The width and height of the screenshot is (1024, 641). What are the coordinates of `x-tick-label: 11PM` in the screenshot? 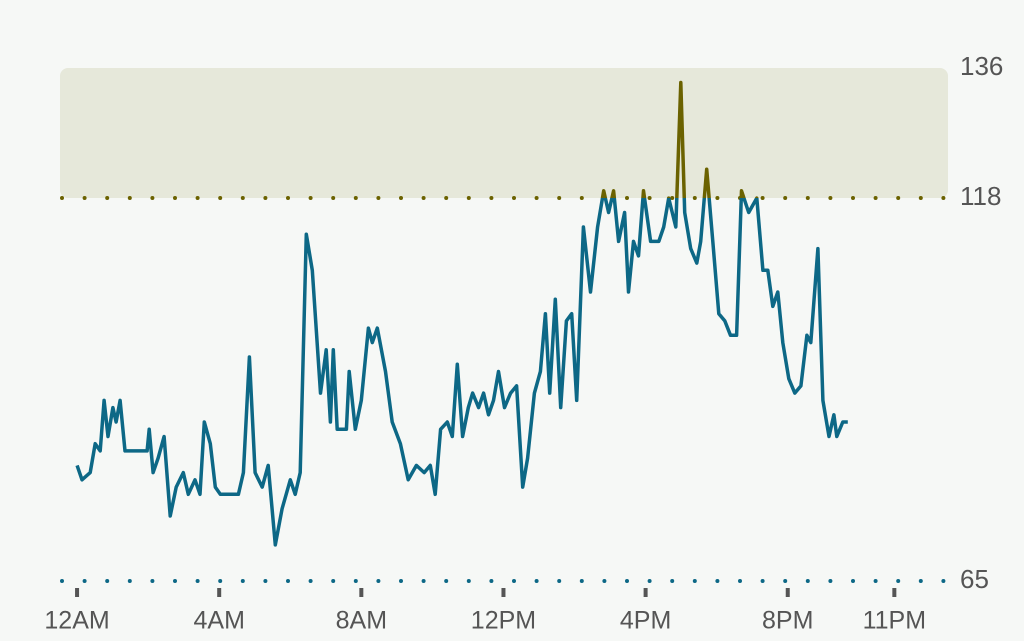 It's located at (894, 621).